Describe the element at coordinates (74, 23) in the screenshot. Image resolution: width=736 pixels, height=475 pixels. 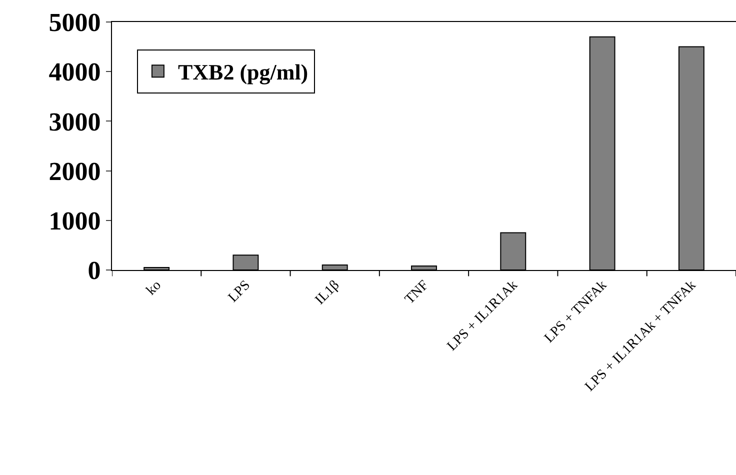
I see `y-tick-label: 5000` at that location.